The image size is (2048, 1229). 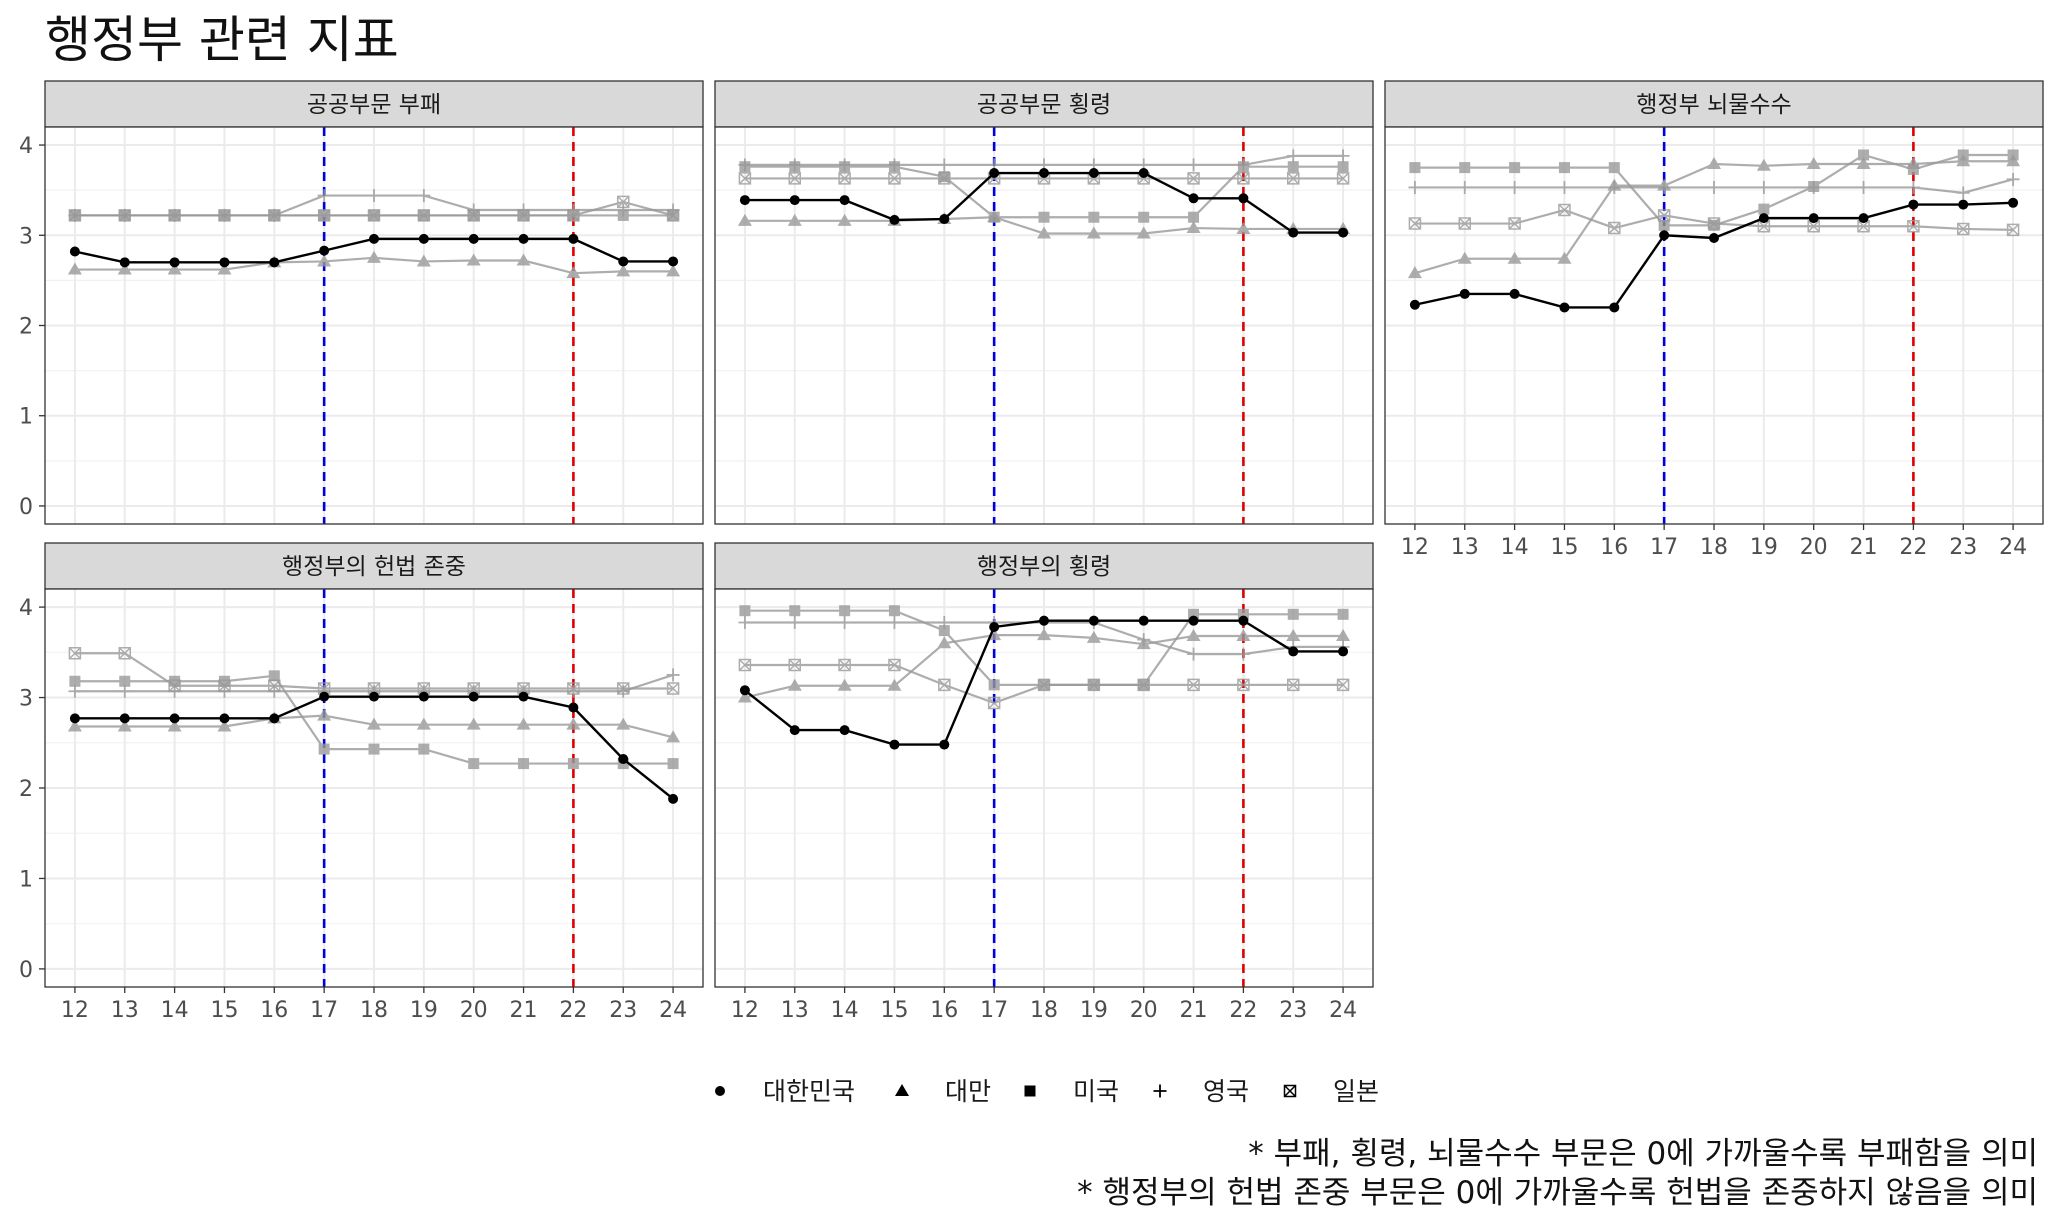 What do you see at coordinates (1963, 547) in the screenshot?
I see `x-tick-label: 23` at bounding box center [1963, 547].